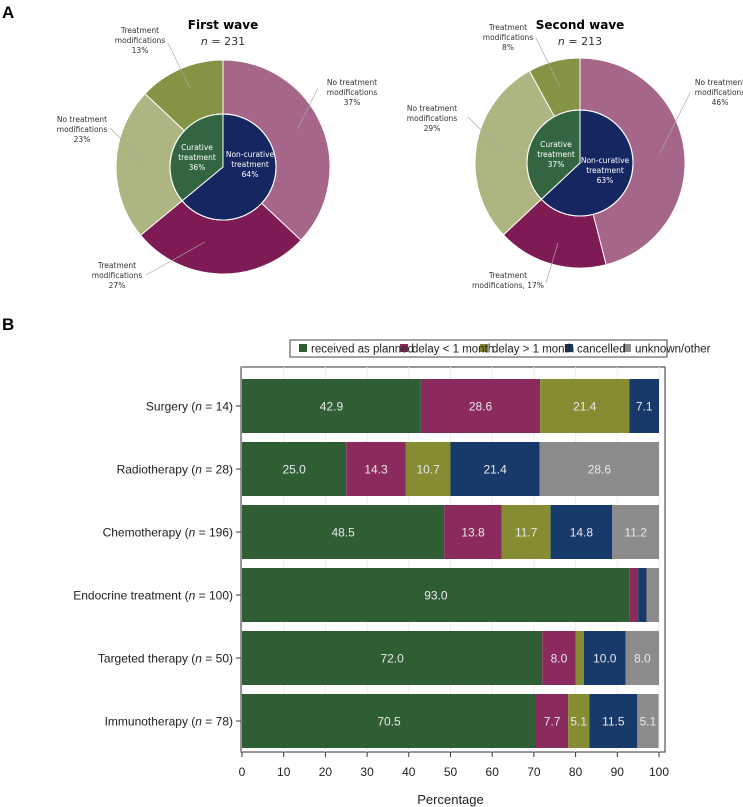 The image size is (743, 807). Describe the element at coordinates (392, 659) in the screenshot. I see `bar-value-label: 72.0` at that location.